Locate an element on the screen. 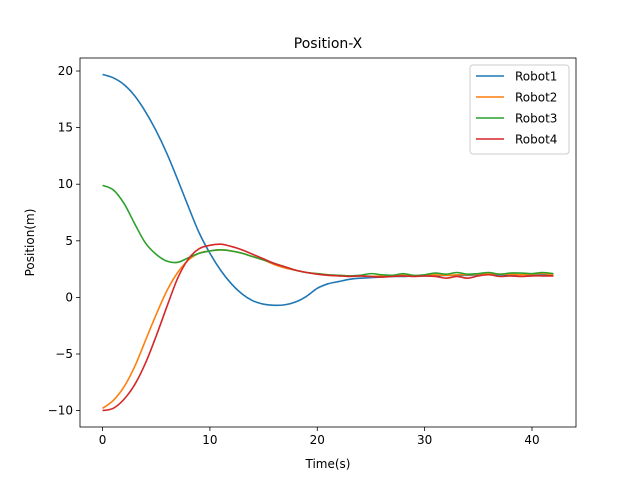  y-tick-label: 10 is located at coordinates (65, 184).